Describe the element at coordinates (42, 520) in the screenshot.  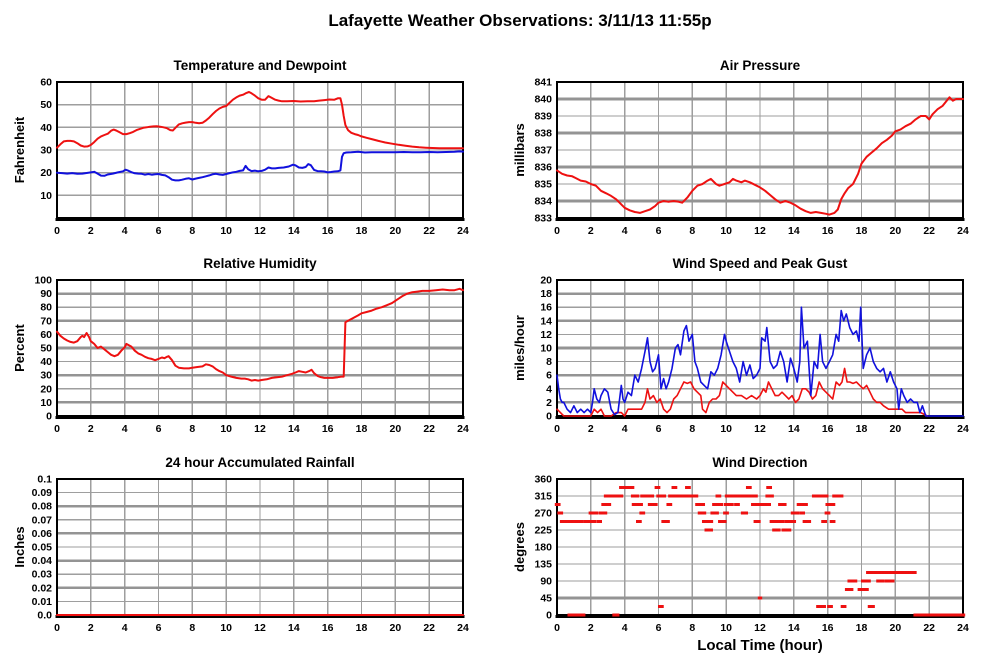
I see `y-tick-label: 0.07` at that location.